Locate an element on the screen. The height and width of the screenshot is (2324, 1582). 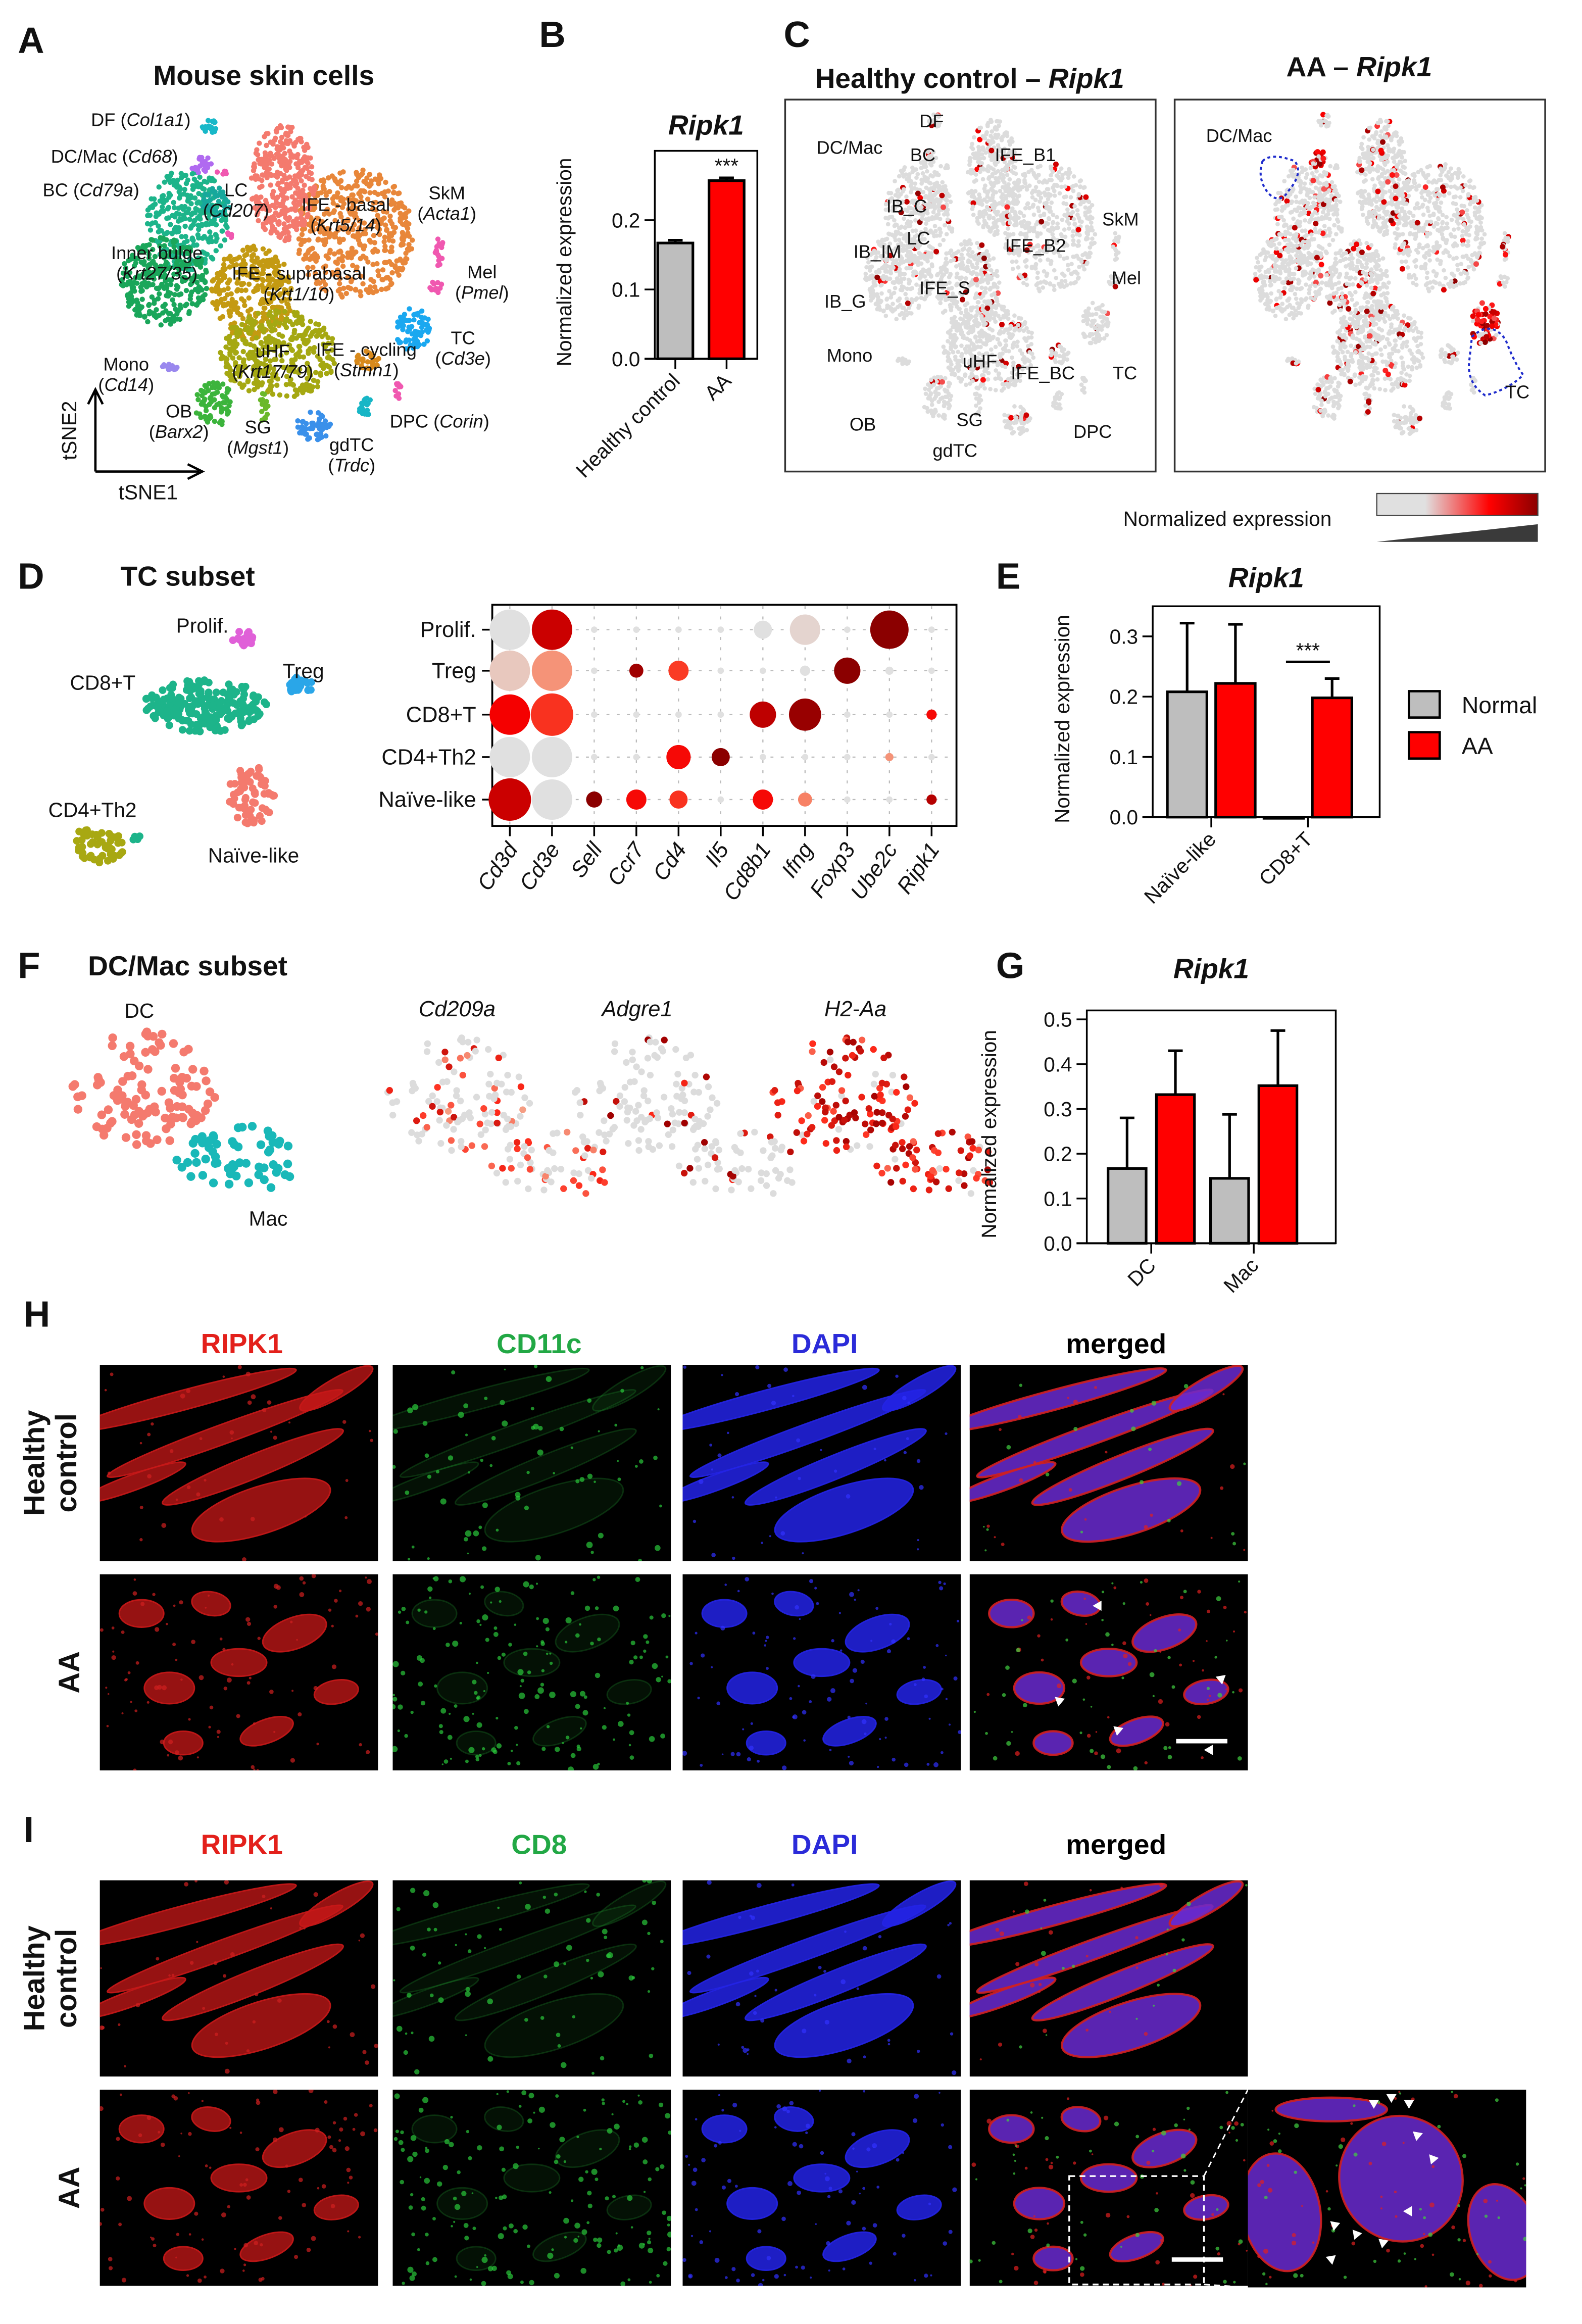
chart-title: Ripk1 is located at coordinates (706, 125).